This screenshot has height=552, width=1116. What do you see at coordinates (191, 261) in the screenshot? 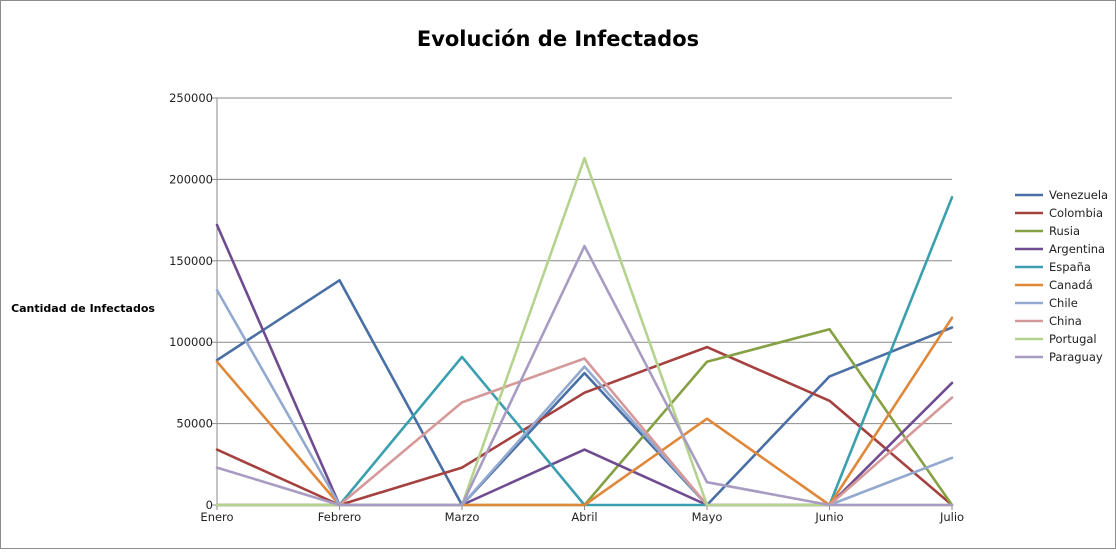
I see `y-tick-label-3: 150000` at bounding box center [191, 261].